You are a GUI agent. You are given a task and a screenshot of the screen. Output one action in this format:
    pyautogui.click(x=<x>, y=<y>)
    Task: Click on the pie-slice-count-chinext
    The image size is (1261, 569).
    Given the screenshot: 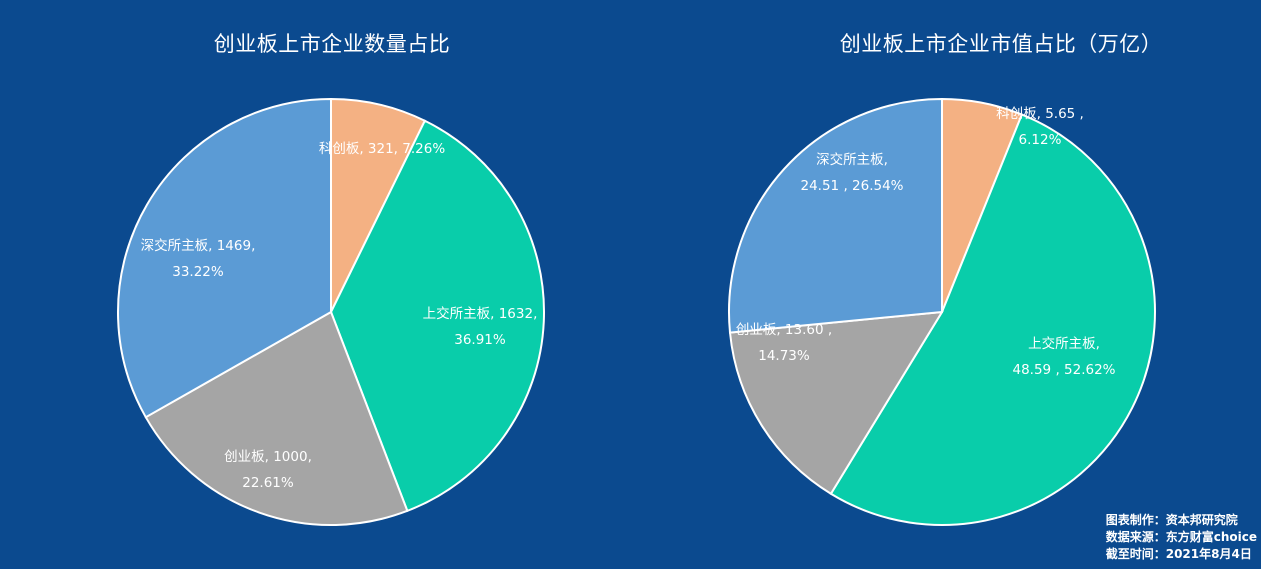 What is the action you would take?
    pyautogui.click(x=276, y=418)
    